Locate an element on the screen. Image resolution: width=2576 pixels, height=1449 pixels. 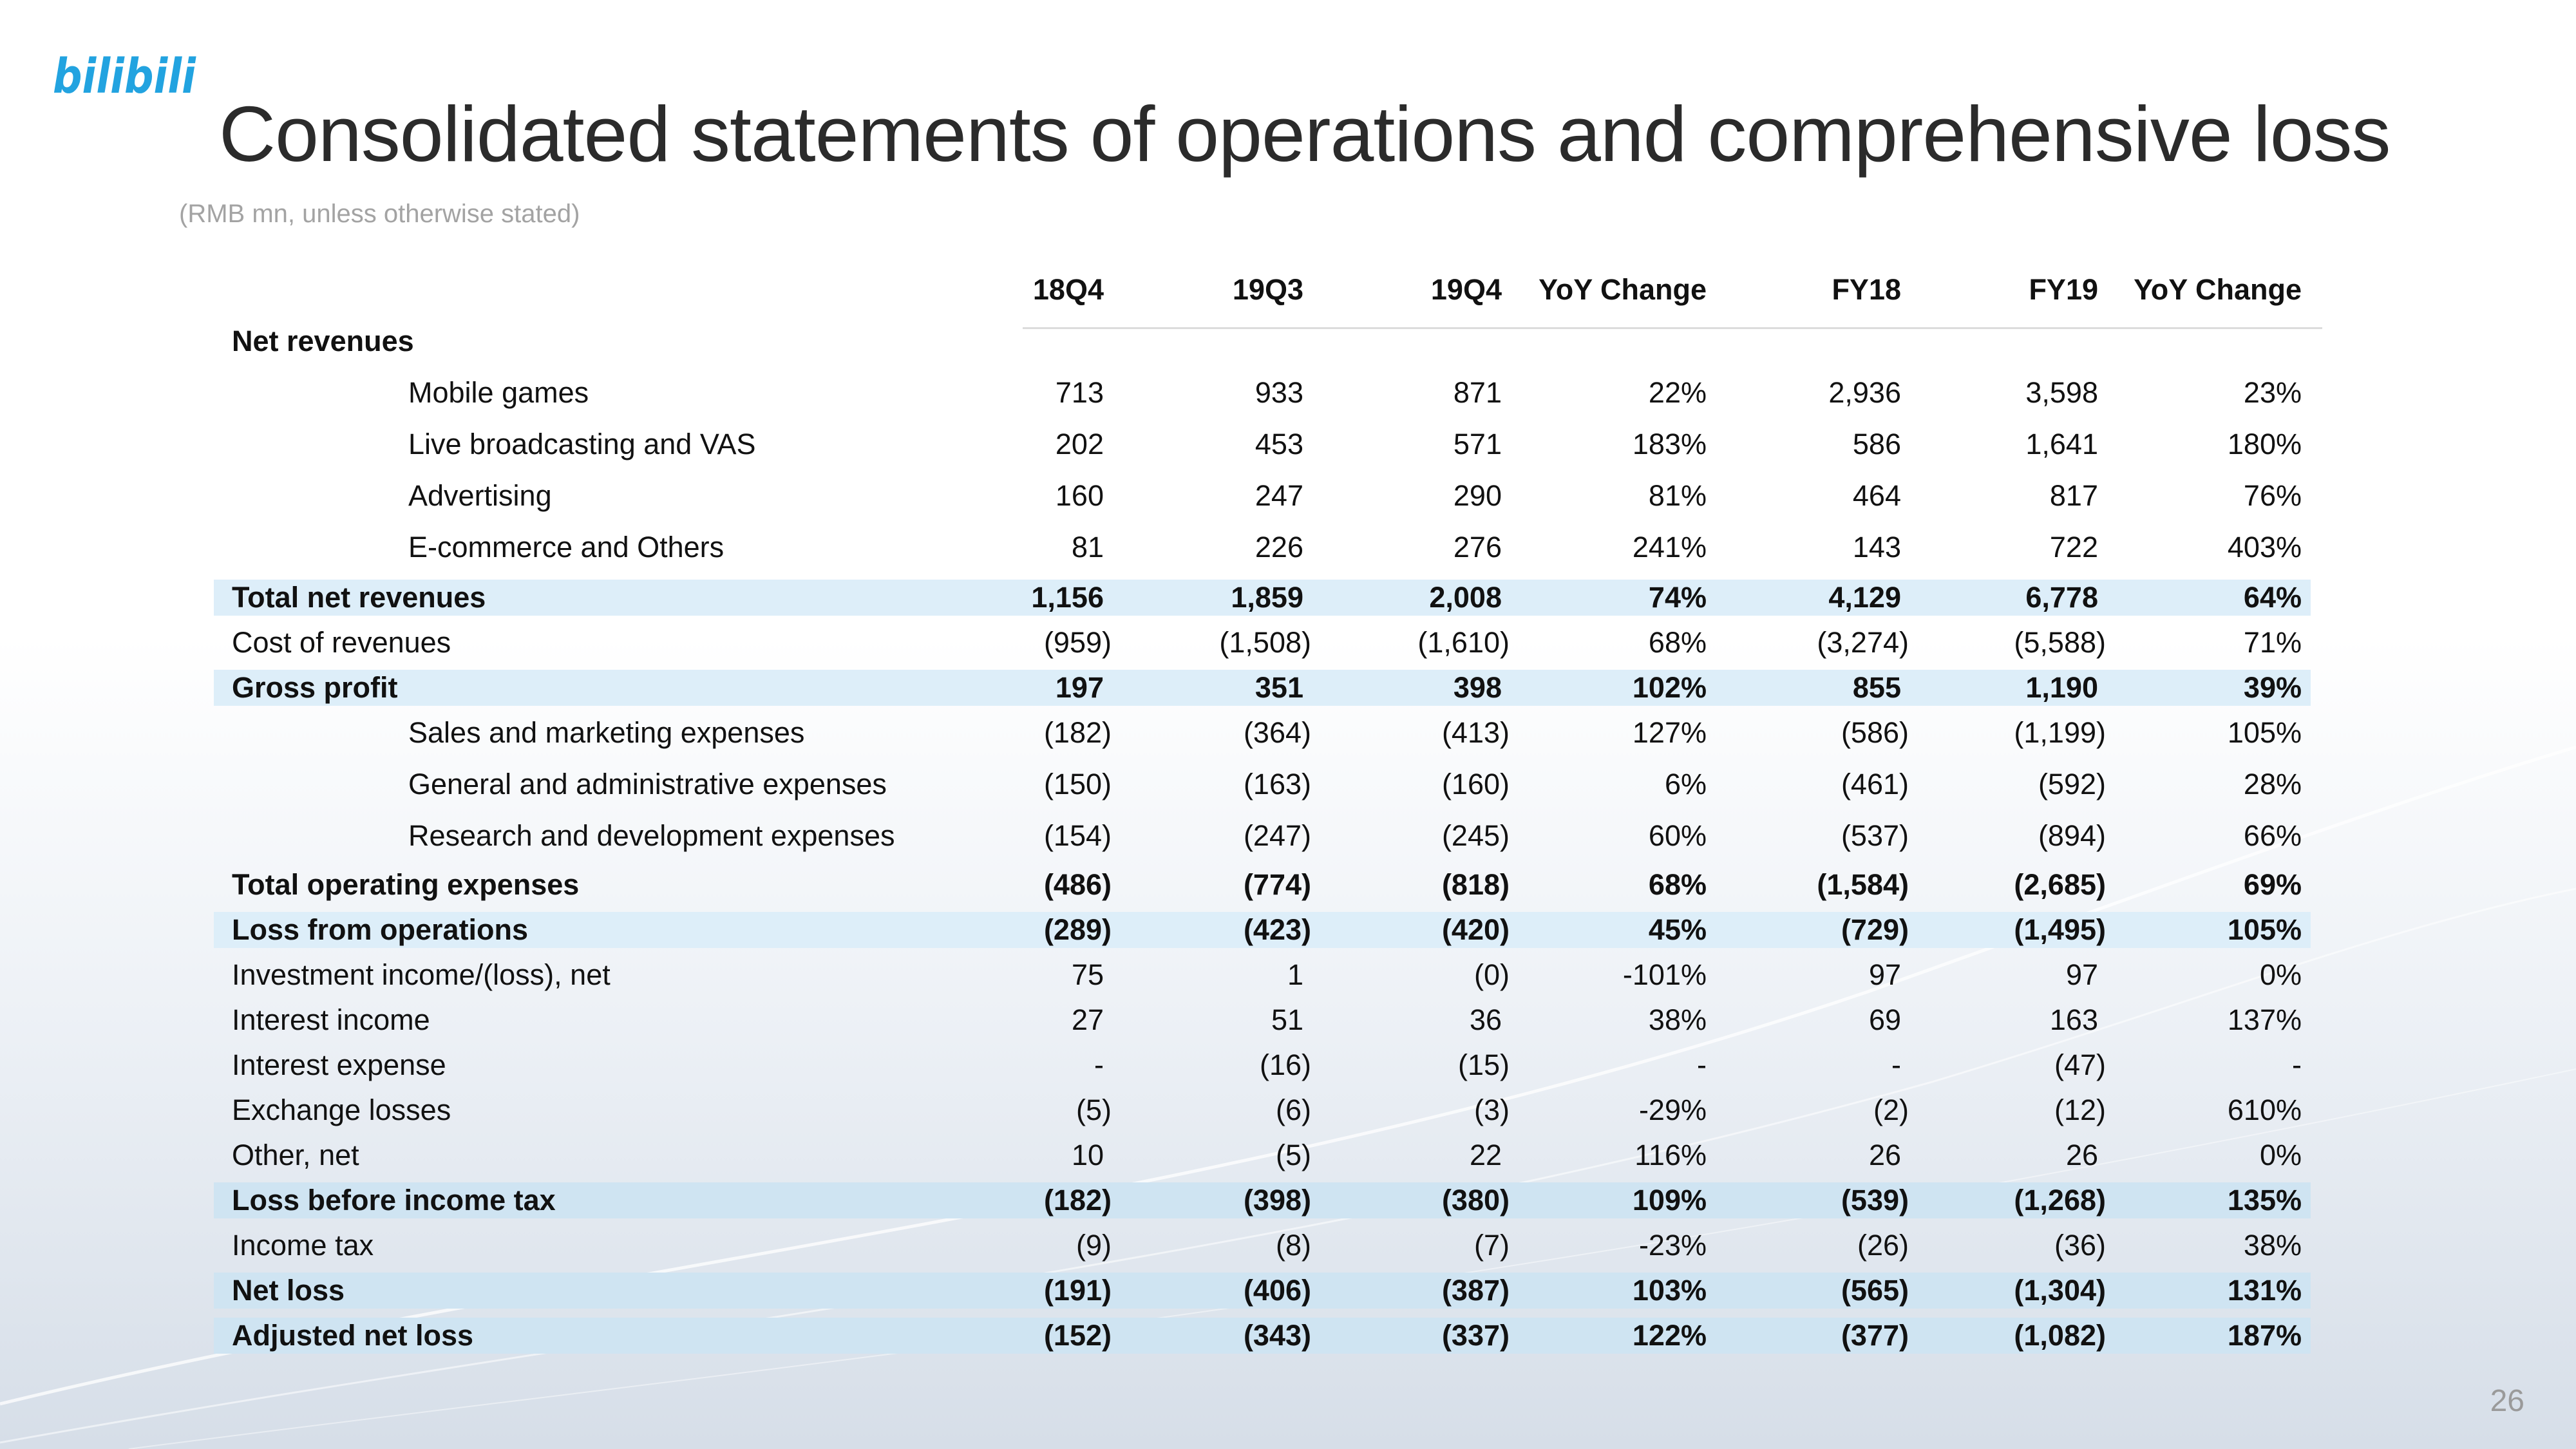
table-cell-18q4: - is located at coordinates (1099, 1064).